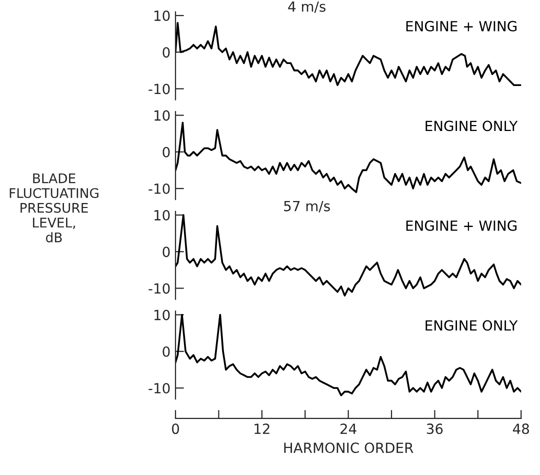 The image size is (540, 475). Describe the element at coordinates (307, 206) in the screenshot. I see `chart-title: 57 m/s` at that location.